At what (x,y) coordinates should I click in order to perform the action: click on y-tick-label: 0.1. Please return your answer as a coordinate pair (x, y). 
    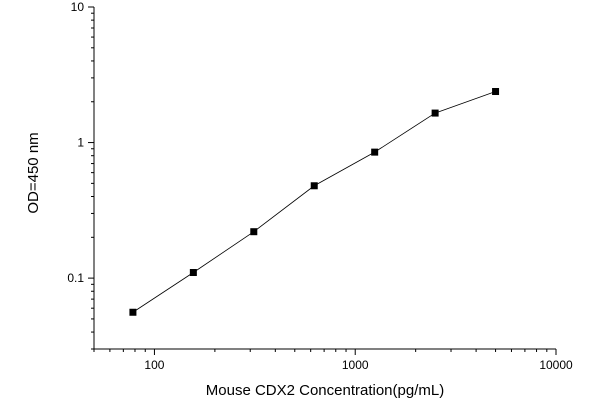
    Looking at the image, I should click on (75, 278).